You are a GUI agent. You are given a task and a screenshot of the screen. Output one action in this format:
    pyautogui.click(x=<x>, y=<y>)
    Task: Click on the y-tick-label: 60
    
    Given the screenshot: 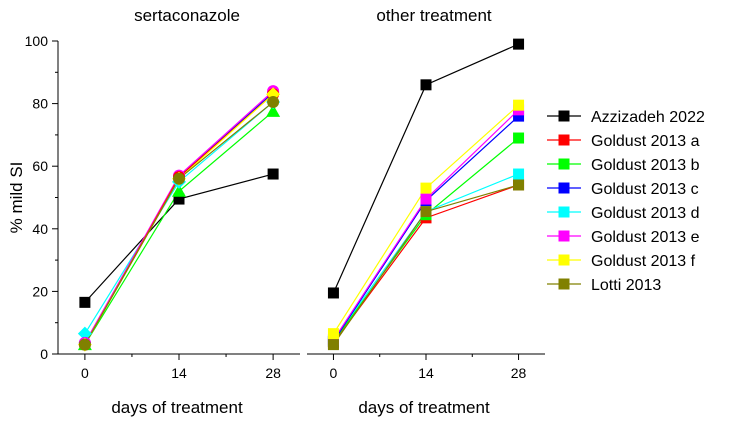 What is the action you would take?
    pyautogui.click(x=40, y=166)
    